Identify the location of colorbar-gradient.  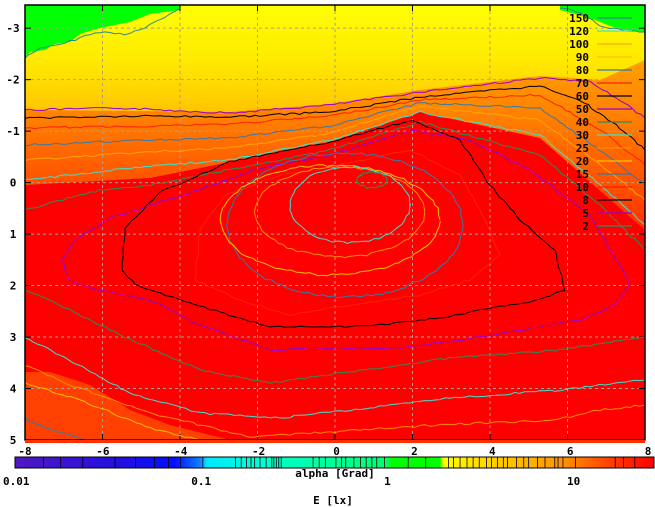
(334, 462).